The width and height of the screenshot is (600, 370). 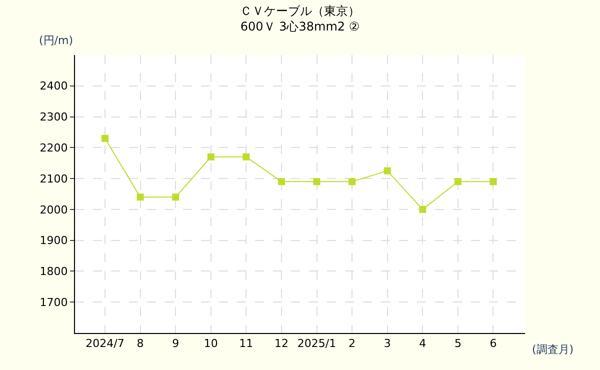 What do you see at coordinates (140, 343) in the screenshot?
I see `x-tick-label: 8` at bounding box center [140, 343].